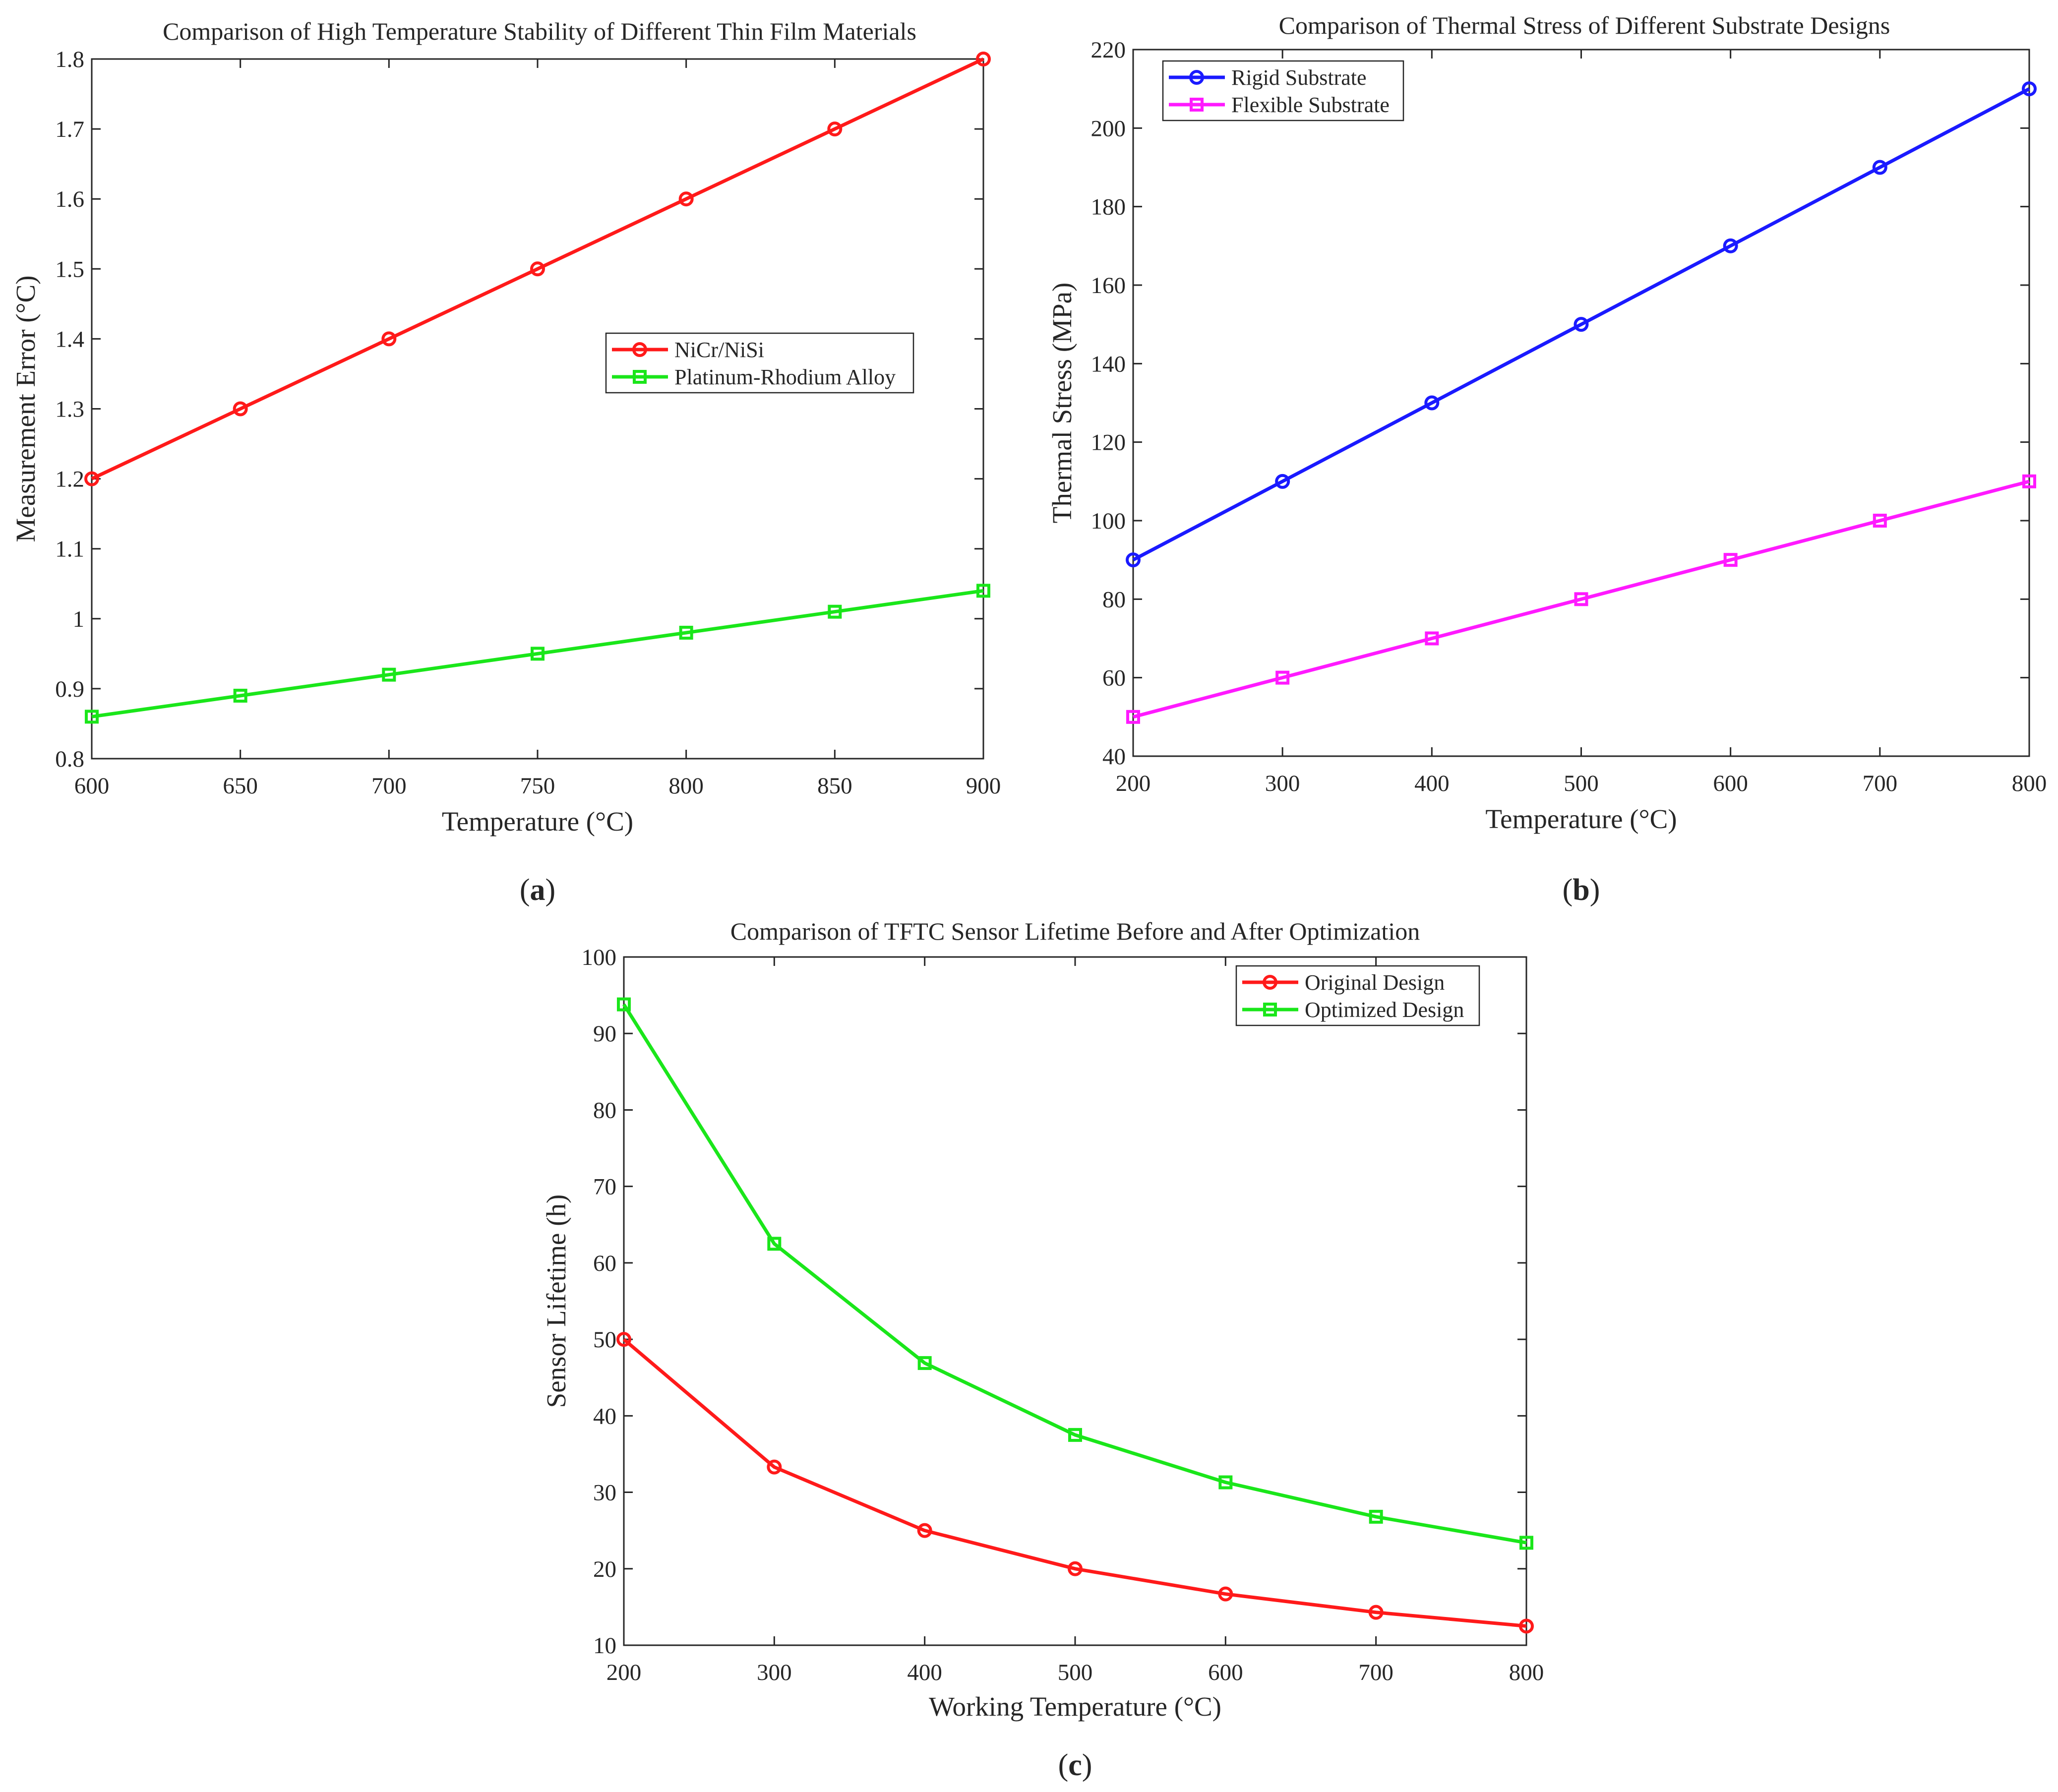 This screenshot has width=2058, height=1792. What do you see at coordinates (69, 60) in the screenshot?
I see `y-tick-label: 1.8` at bounding box center [69, 60].